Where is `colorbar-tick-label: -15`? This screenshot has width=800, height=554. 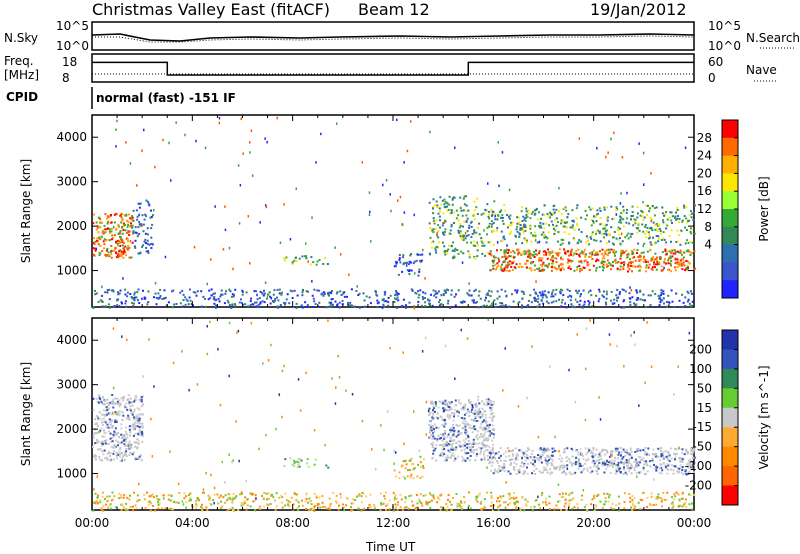
colorbar-tick-label: -15 is located at coordinates (702, 427).